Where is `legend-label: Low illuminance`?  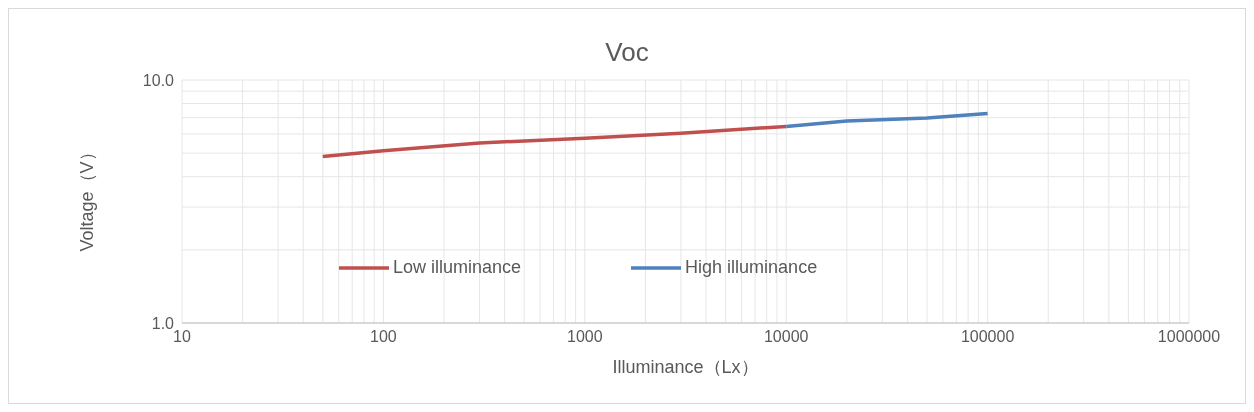
legend-label: Low illuminance is located at coordinates (457, 267).